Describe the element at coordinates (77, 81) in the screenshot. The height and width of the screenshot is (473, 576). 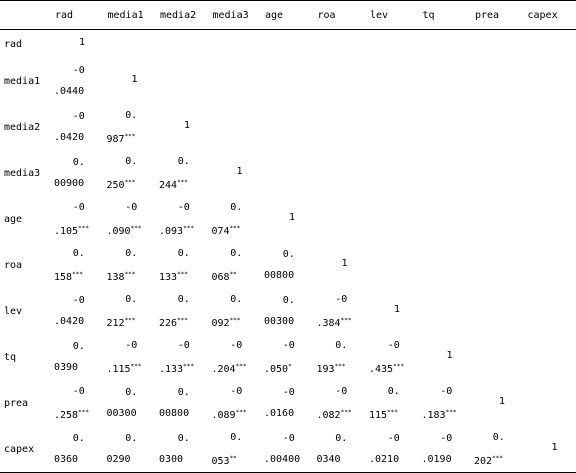
I see `cell: -0.0440` at that location.